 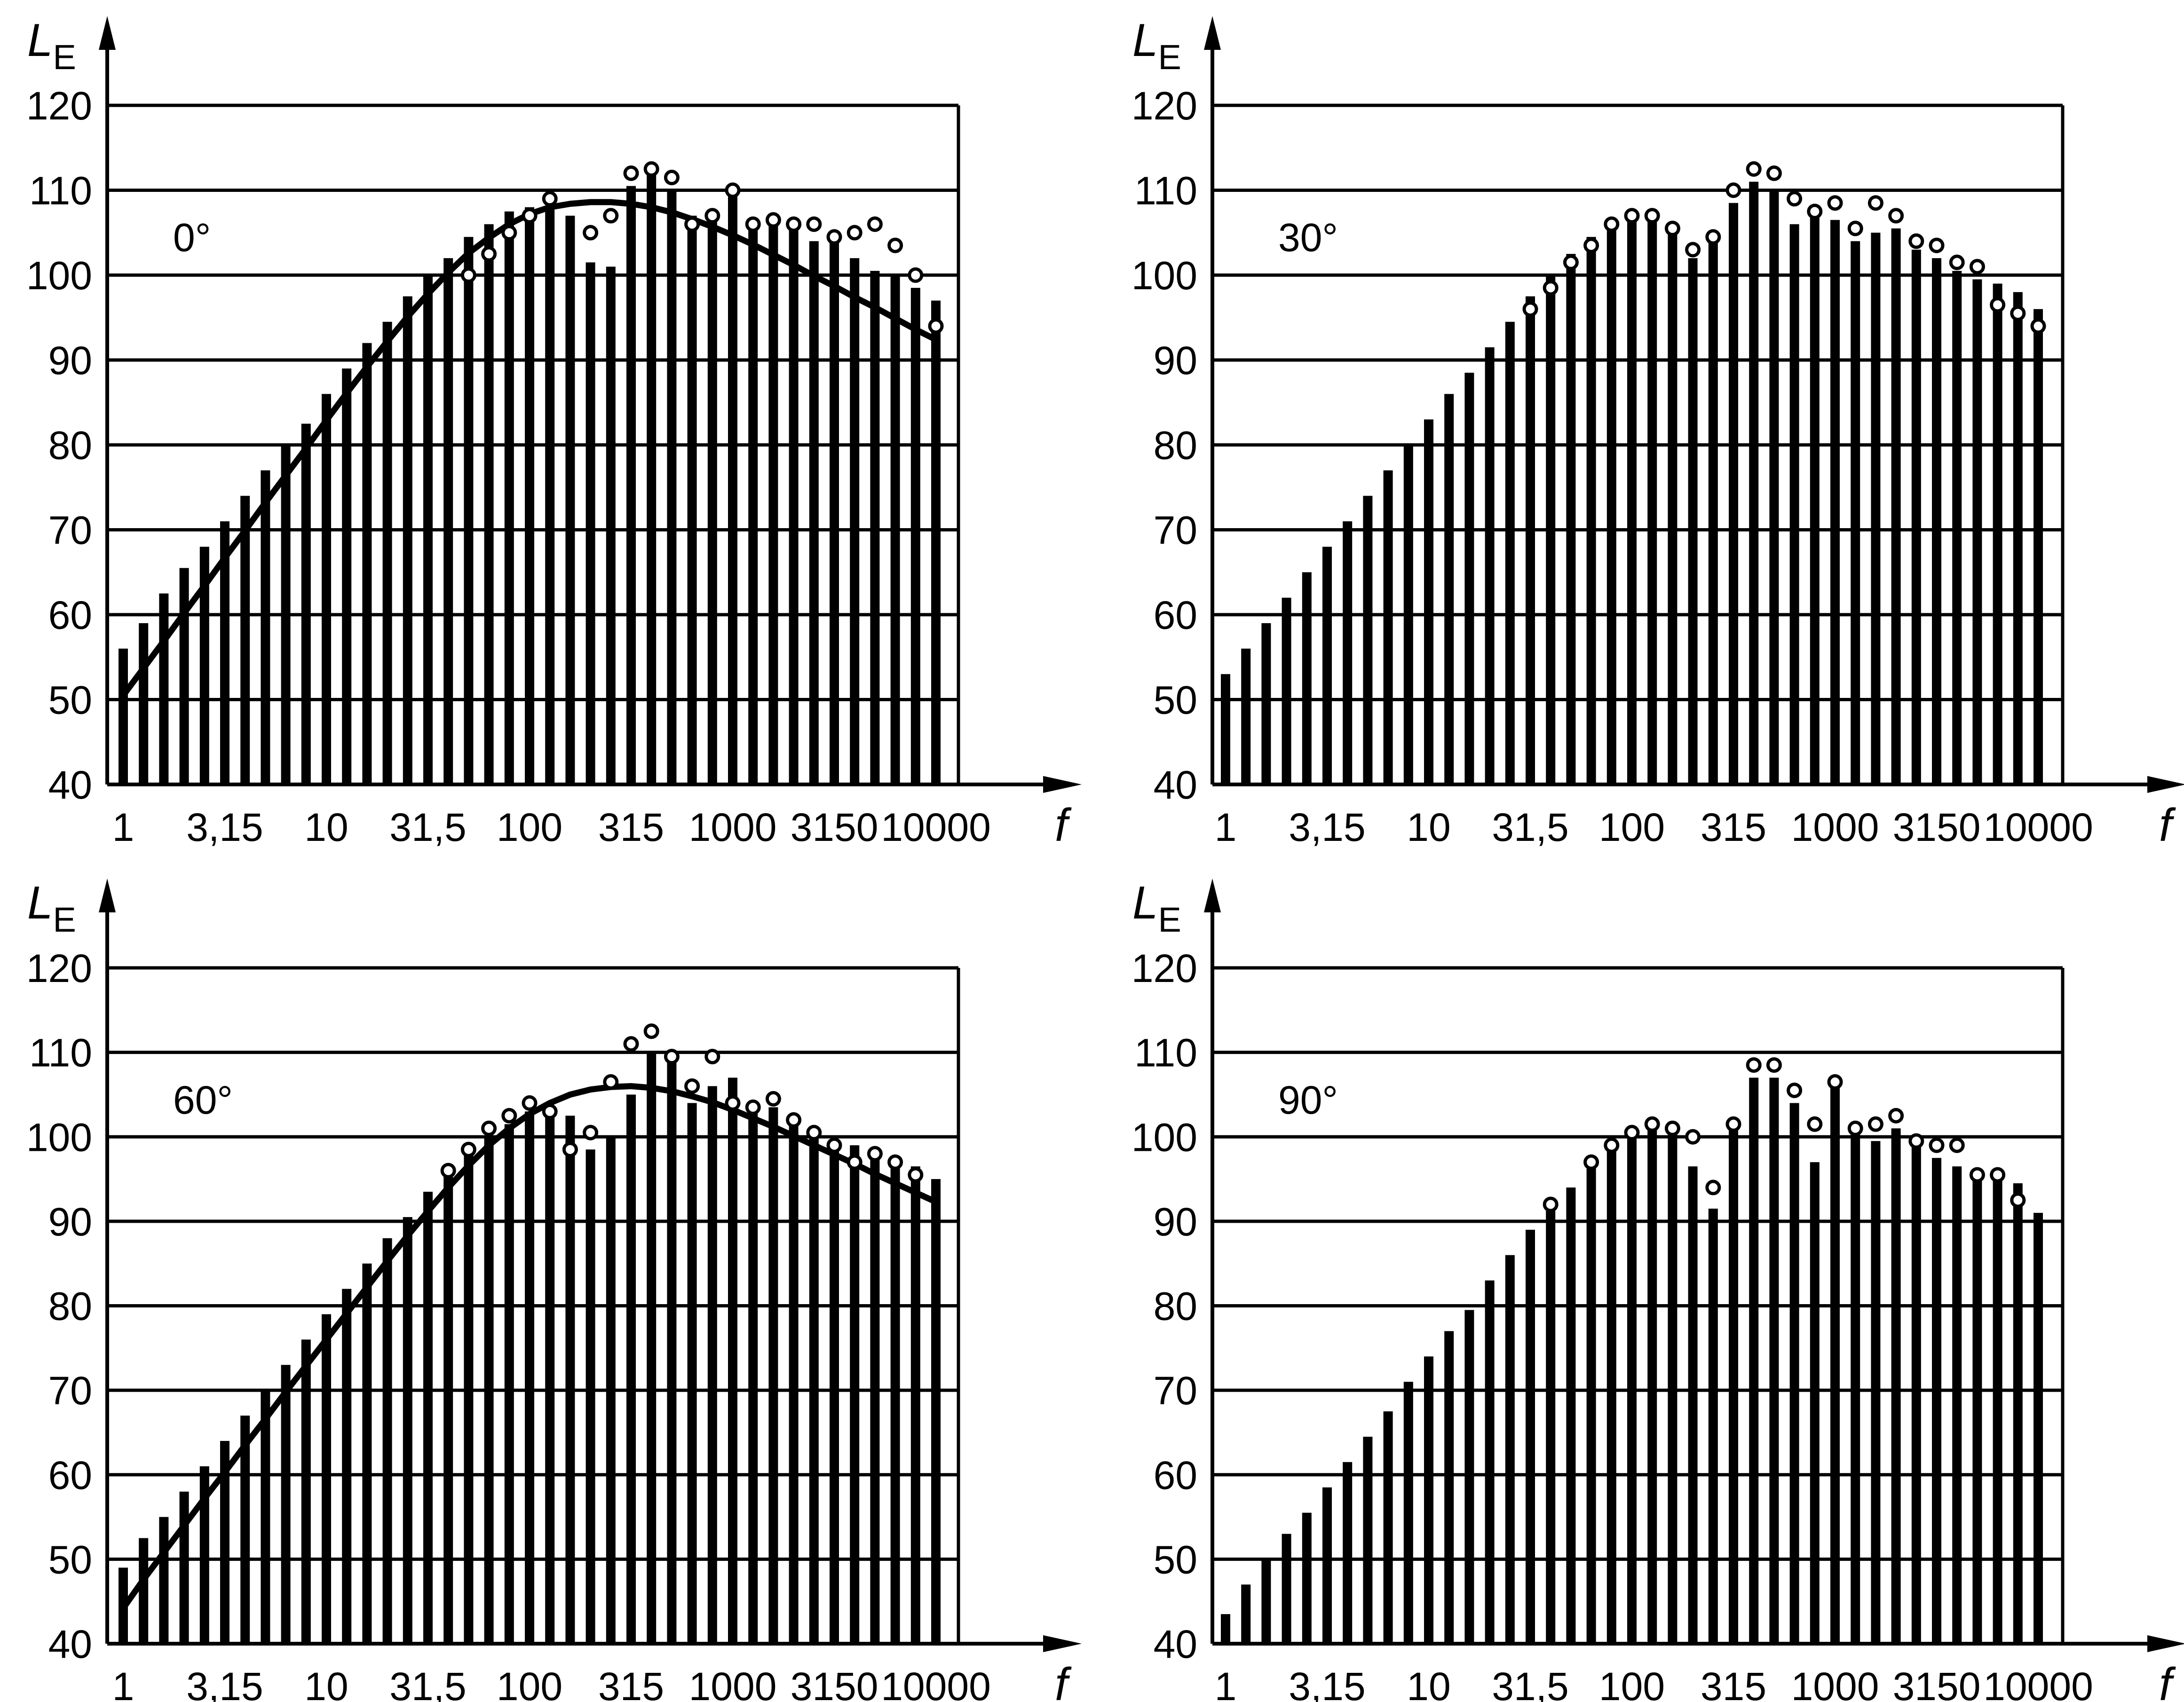 What do you see at coordinates (1062, 784) in the screenshot?
I see `x-axis-arrow` at bounding box center [1062, 784].